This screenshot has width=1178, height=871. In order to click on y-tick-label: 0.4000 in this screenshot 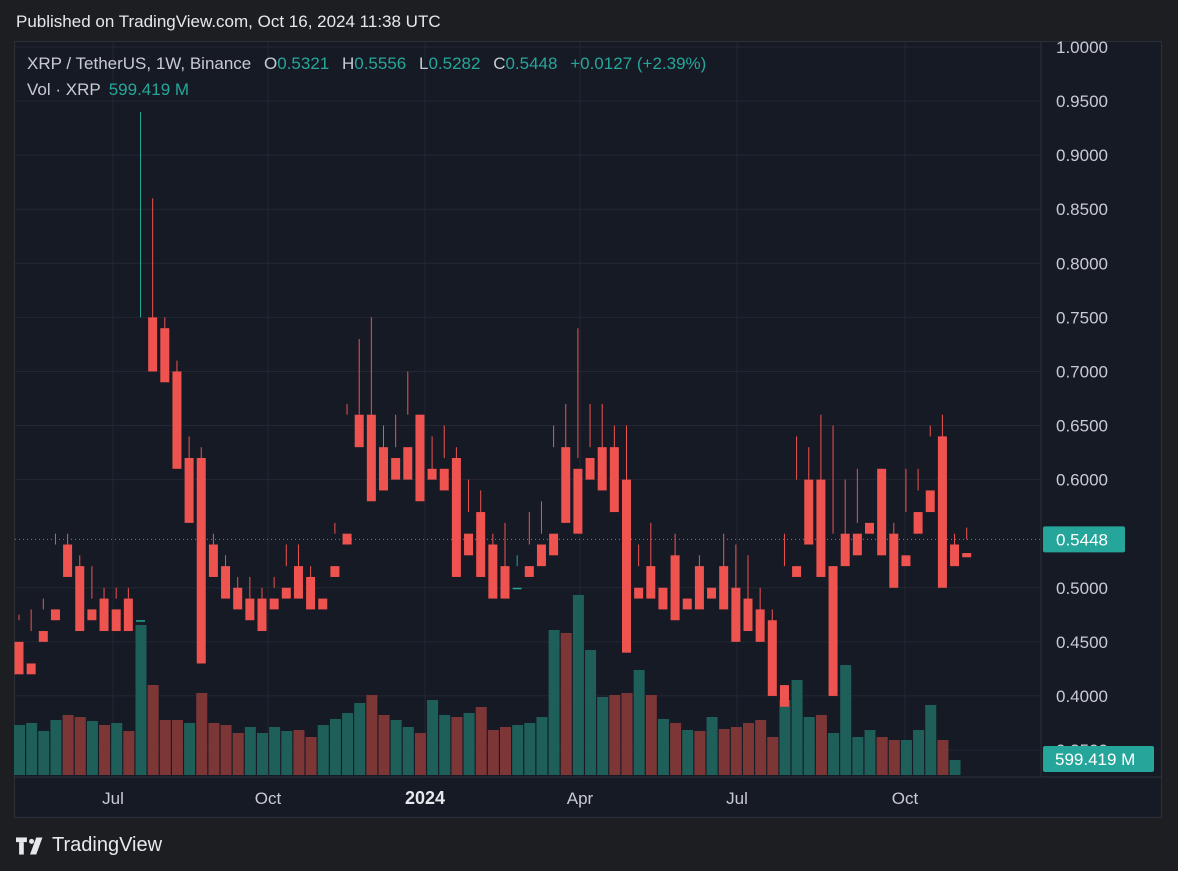, I will do `click(1082, 696)`.